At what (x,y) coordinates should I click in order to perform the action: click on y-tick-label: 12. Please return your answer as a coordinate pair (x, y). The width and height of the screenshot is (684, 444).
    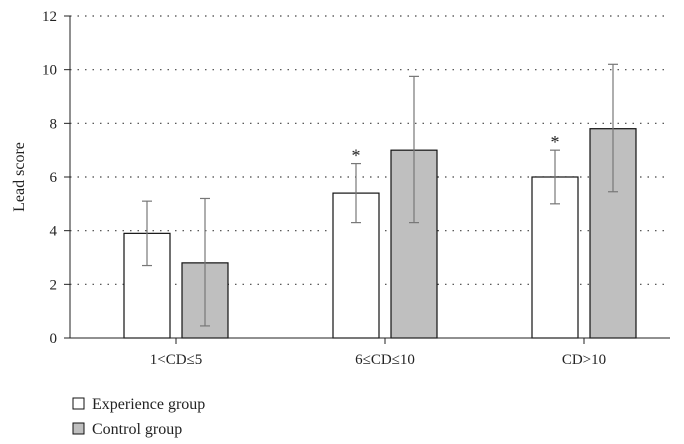
    Looking at the image, I should click on (49, 17).